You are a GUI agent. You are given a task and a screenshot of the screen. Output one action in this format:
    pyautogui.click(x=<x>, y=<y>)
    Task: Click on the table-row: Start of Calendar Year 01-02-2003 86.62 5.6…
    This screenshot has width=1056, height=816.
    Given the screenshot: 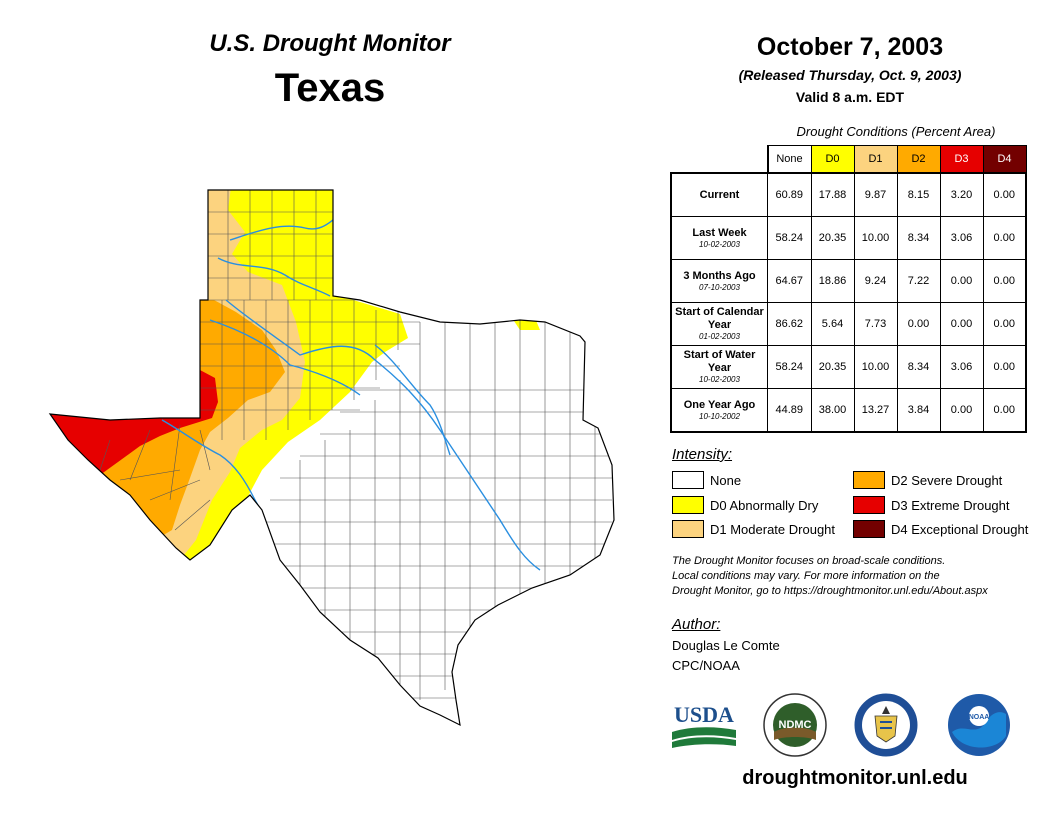 What is the action you would take?
    pyautogui.click(x=848, y=324)
    